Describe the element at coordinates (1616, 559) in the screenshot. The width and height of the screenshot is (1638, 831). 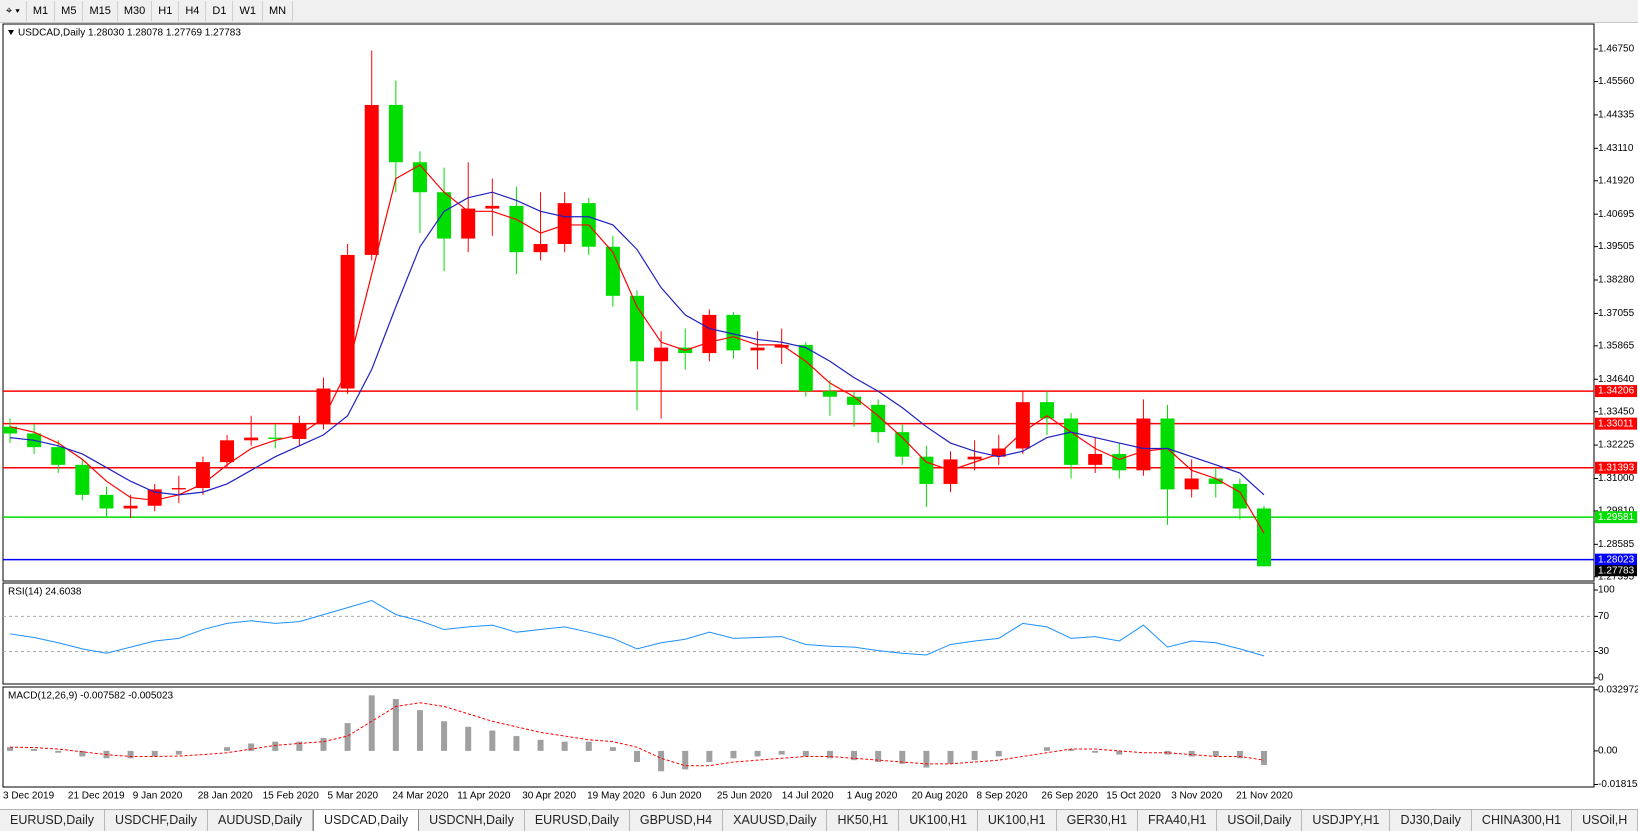
I see `level-label: 1.28023` at that location.